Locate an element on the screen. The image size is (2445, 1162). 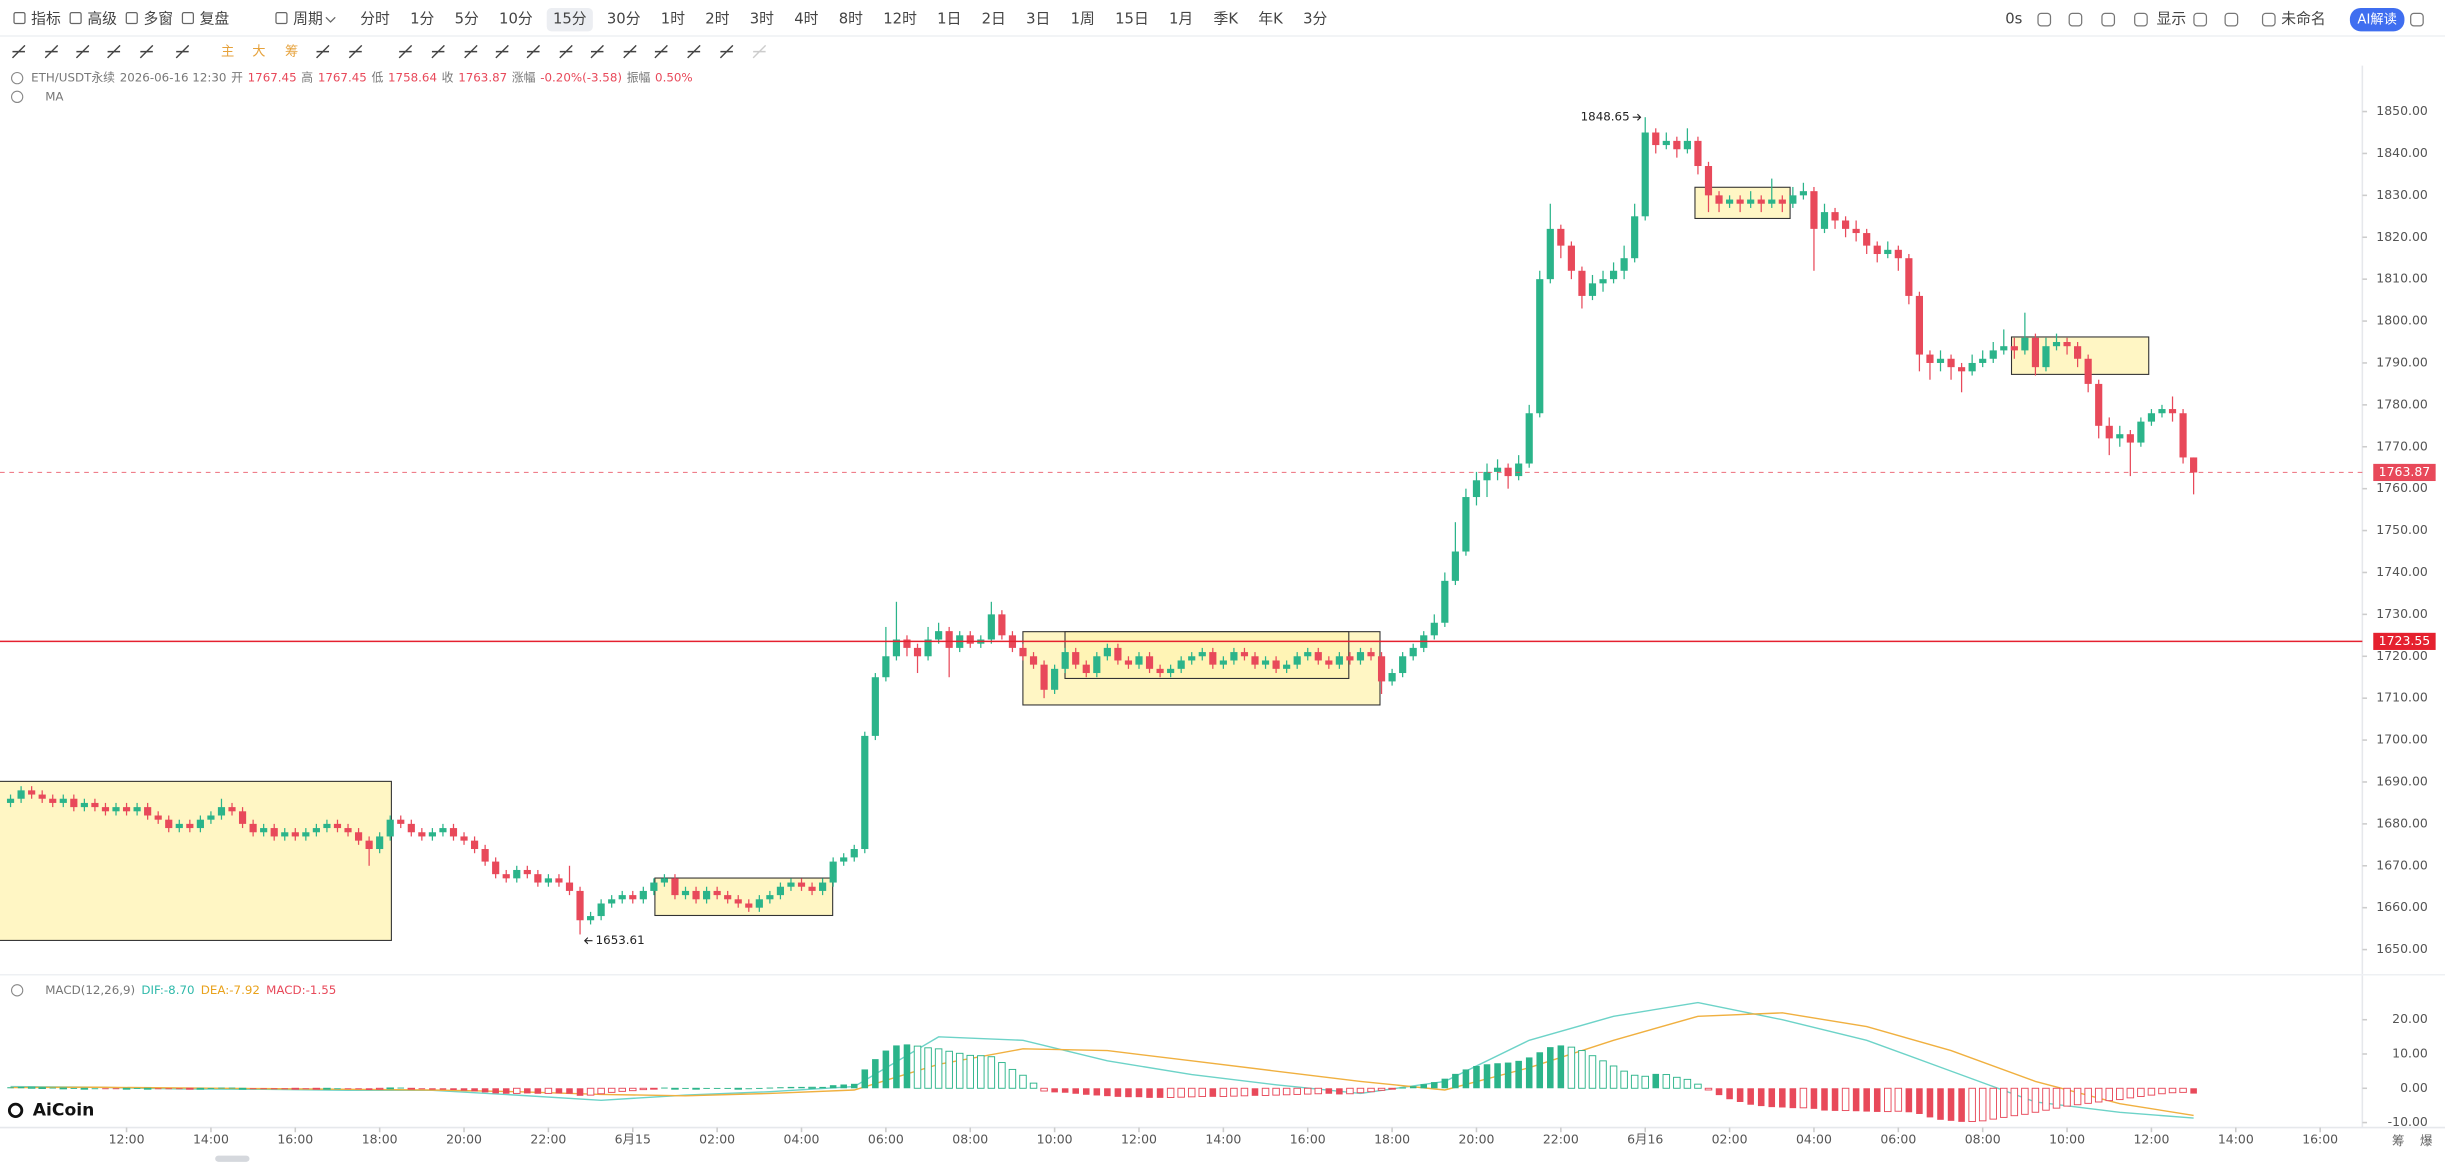
period-button: 1月 is located at coordinates (1181, 19).